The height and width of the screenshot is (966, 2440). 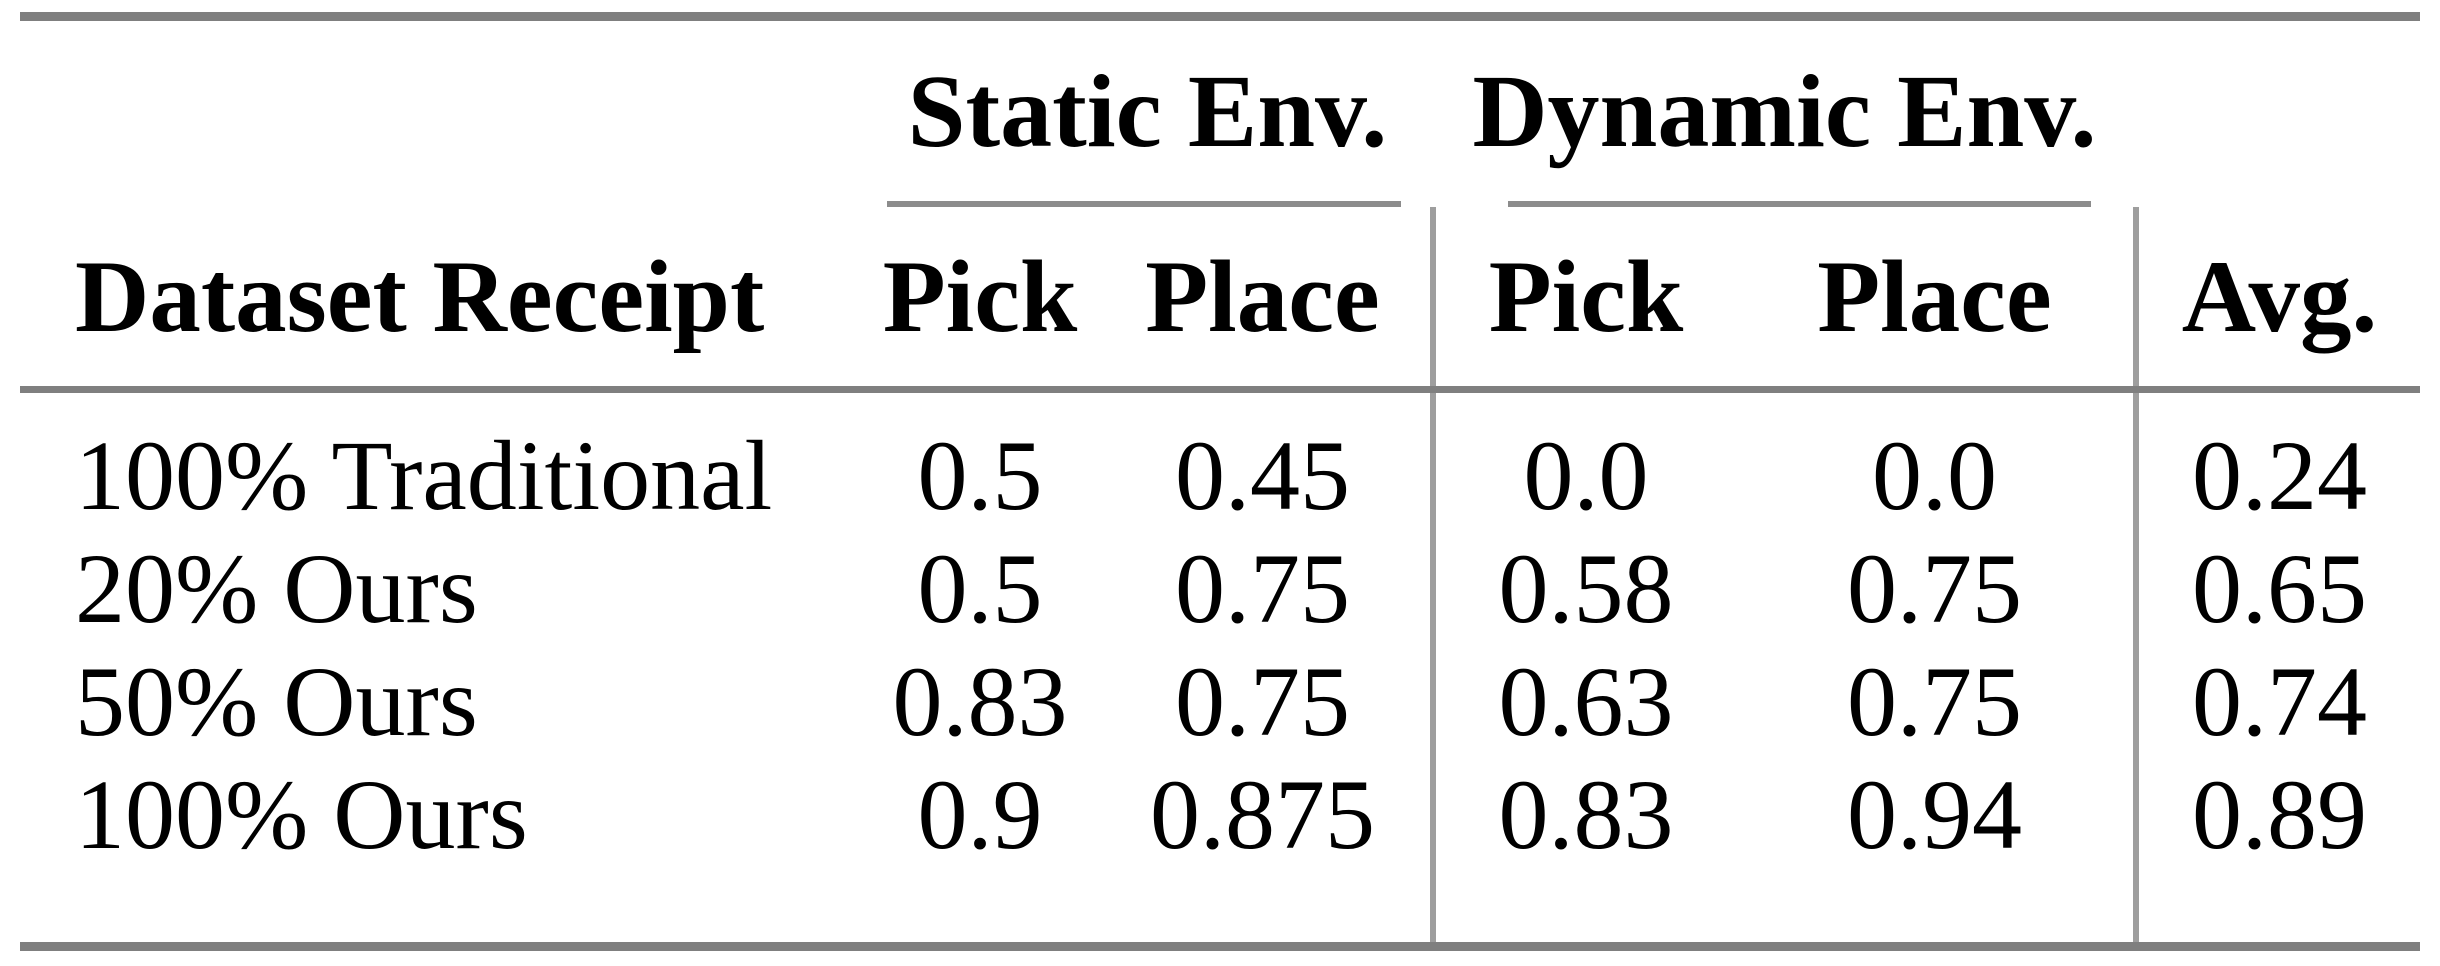 I want to click on table-cell: 0.58, so click(x=1586, y=588).